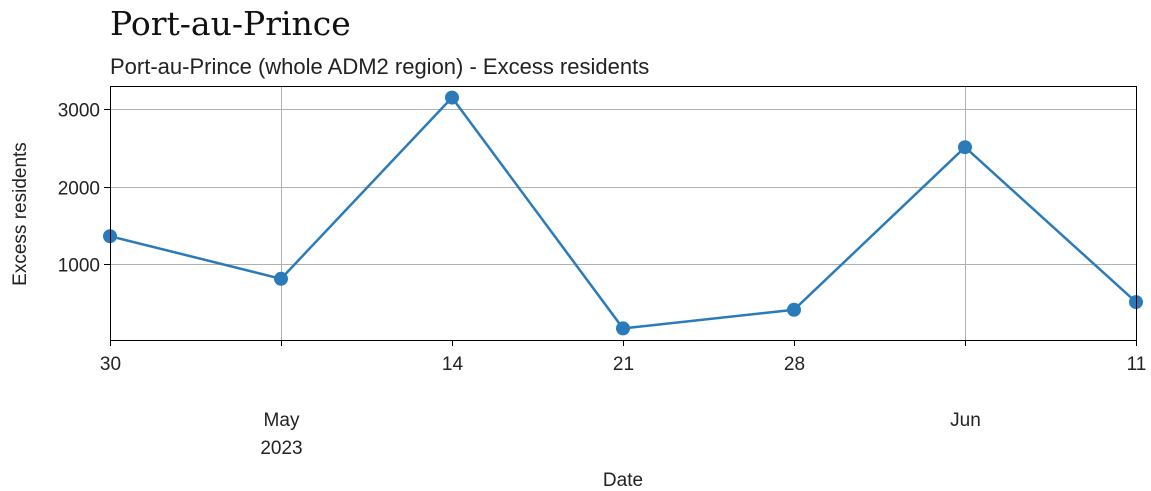 The height and width of the screenshot is (491, 1151). Describe the element at coordinates (282, 420) in the screenshot. I see `x-month-label: May` at that location.